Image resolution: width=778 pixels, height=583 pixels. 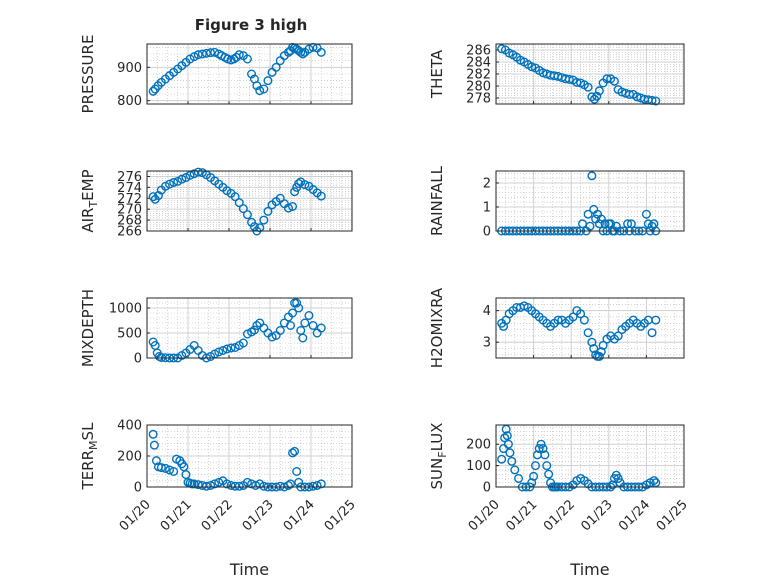 I want to click on y-tick-label: 284, so click(x=478, y=63).